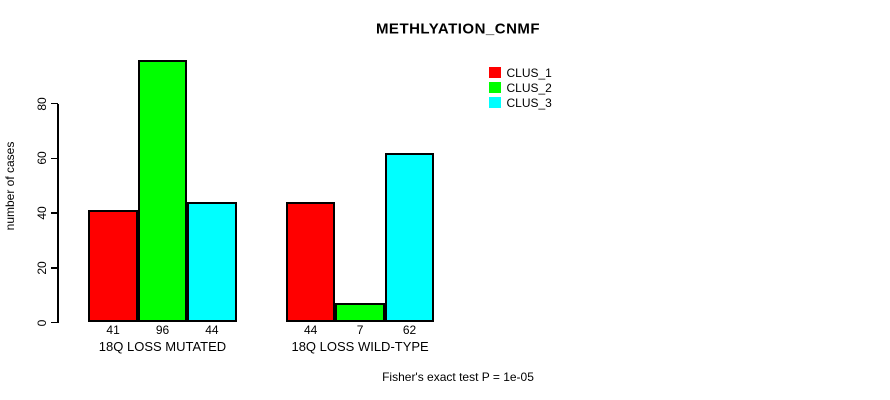 The width and height of the screenshot is (890, 400). I want to click on bar-value-label: 96, so click(162, 330).